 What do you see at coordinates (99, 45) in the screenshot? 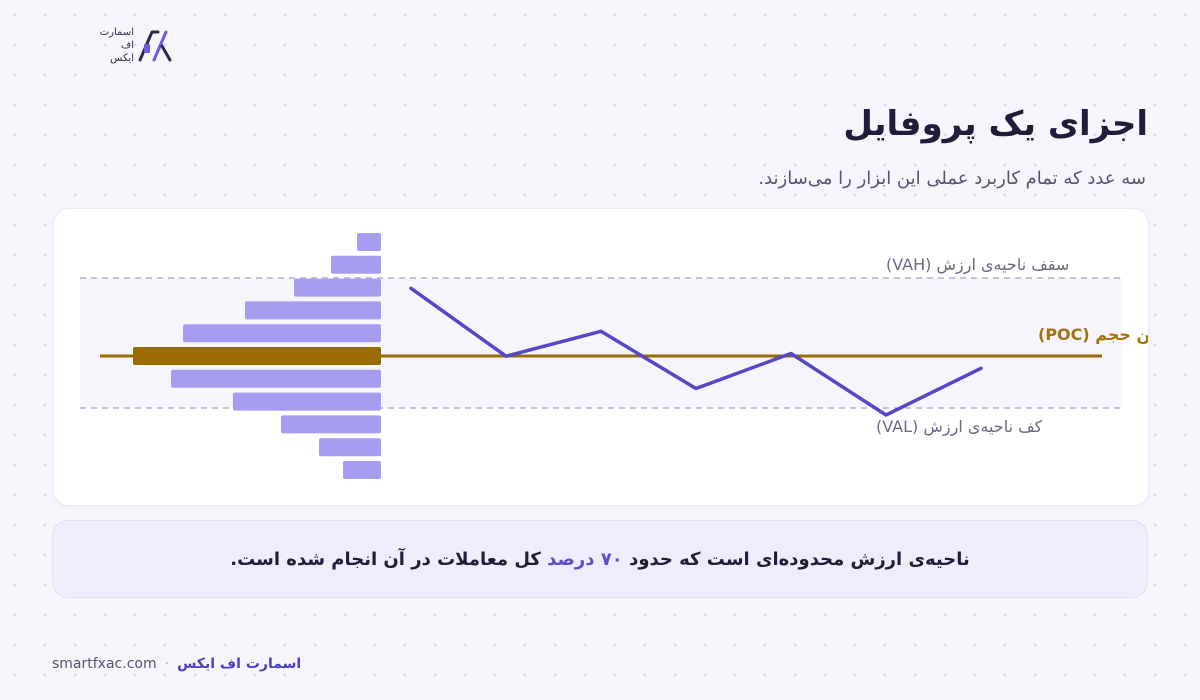
I see `logo-wordmark: اسمارت اف ایکس` at bounding box center [99, 45].